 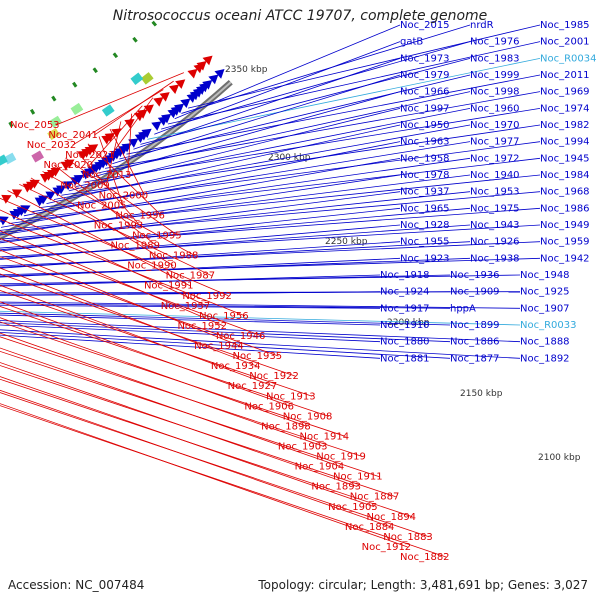 What do you see at coordinates (565, 175) in the screenshot?
I see `forward-gene-label: Noc_1984` at bounding box center [565, 175].